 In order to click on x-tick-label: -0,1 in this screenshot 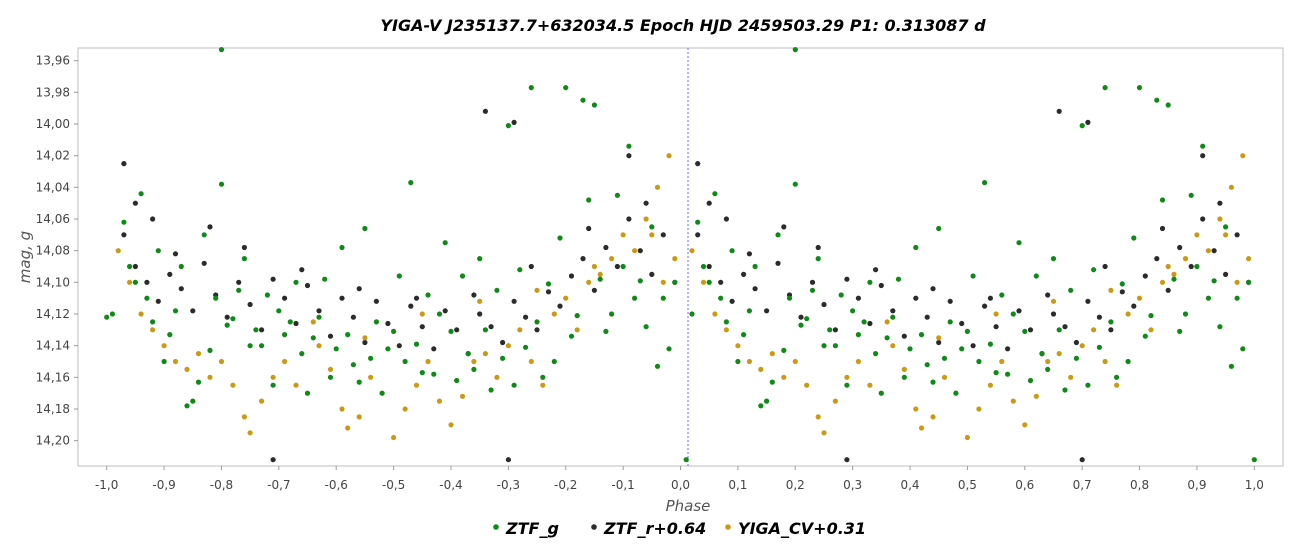, I will do `click(622, 485)`.